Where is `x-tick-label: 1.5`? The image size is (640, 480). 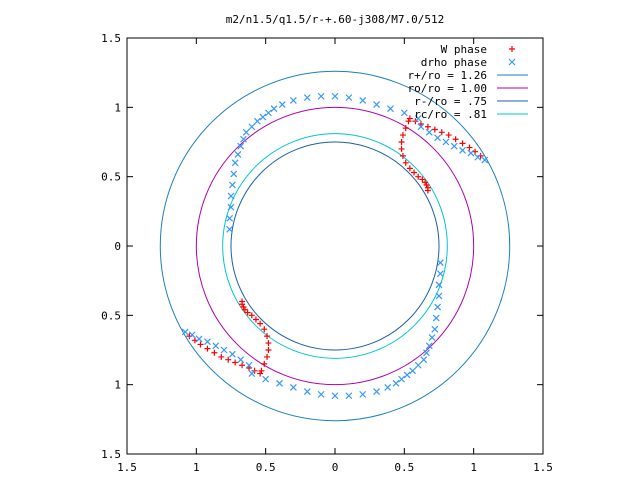
x-tick-label: 1.5 is located at coordinates (127, 467).